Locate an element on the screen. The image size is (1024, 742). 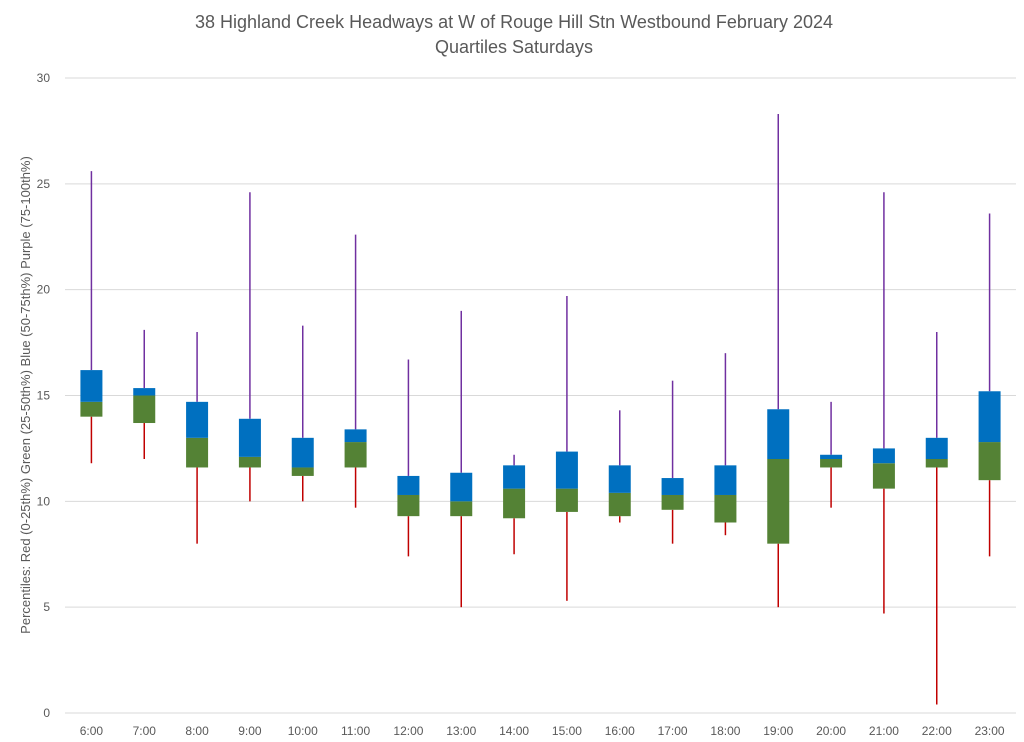
x-tick-label: 21:00 is located at coordinates (884, 731).